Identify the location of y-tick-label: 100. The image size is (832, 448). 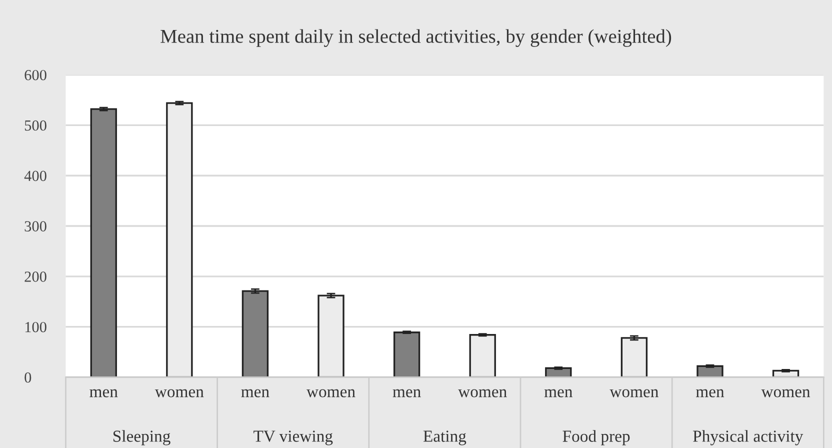
(35, 327).